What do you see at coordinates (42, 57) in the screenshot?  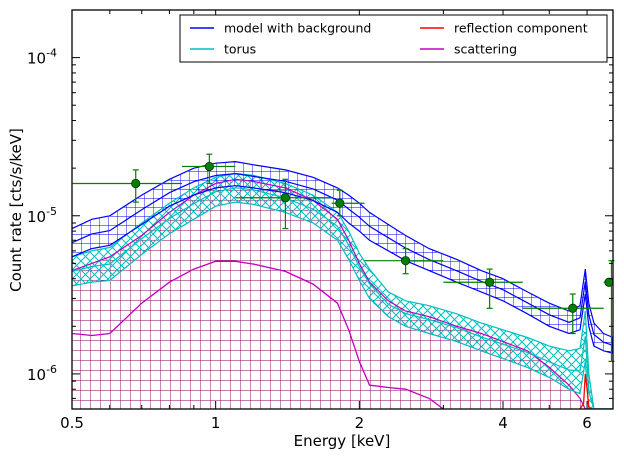 I see `y-tick-label: 10⁻⁴` at bounding box center [42, 57].